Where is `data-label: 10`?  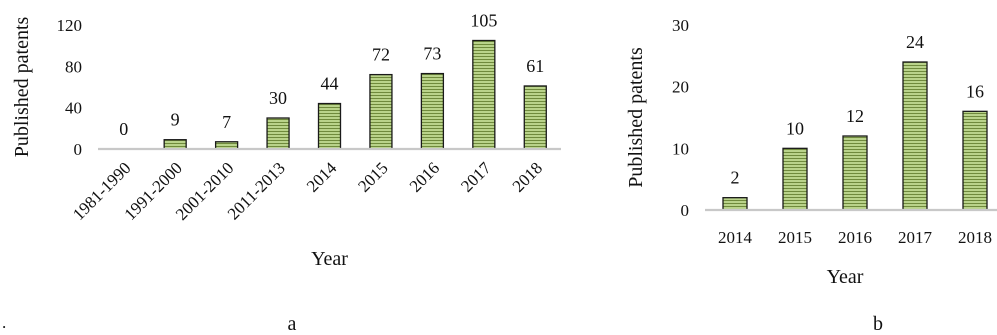 data-label: 10 is located at coordinates (795, 128).